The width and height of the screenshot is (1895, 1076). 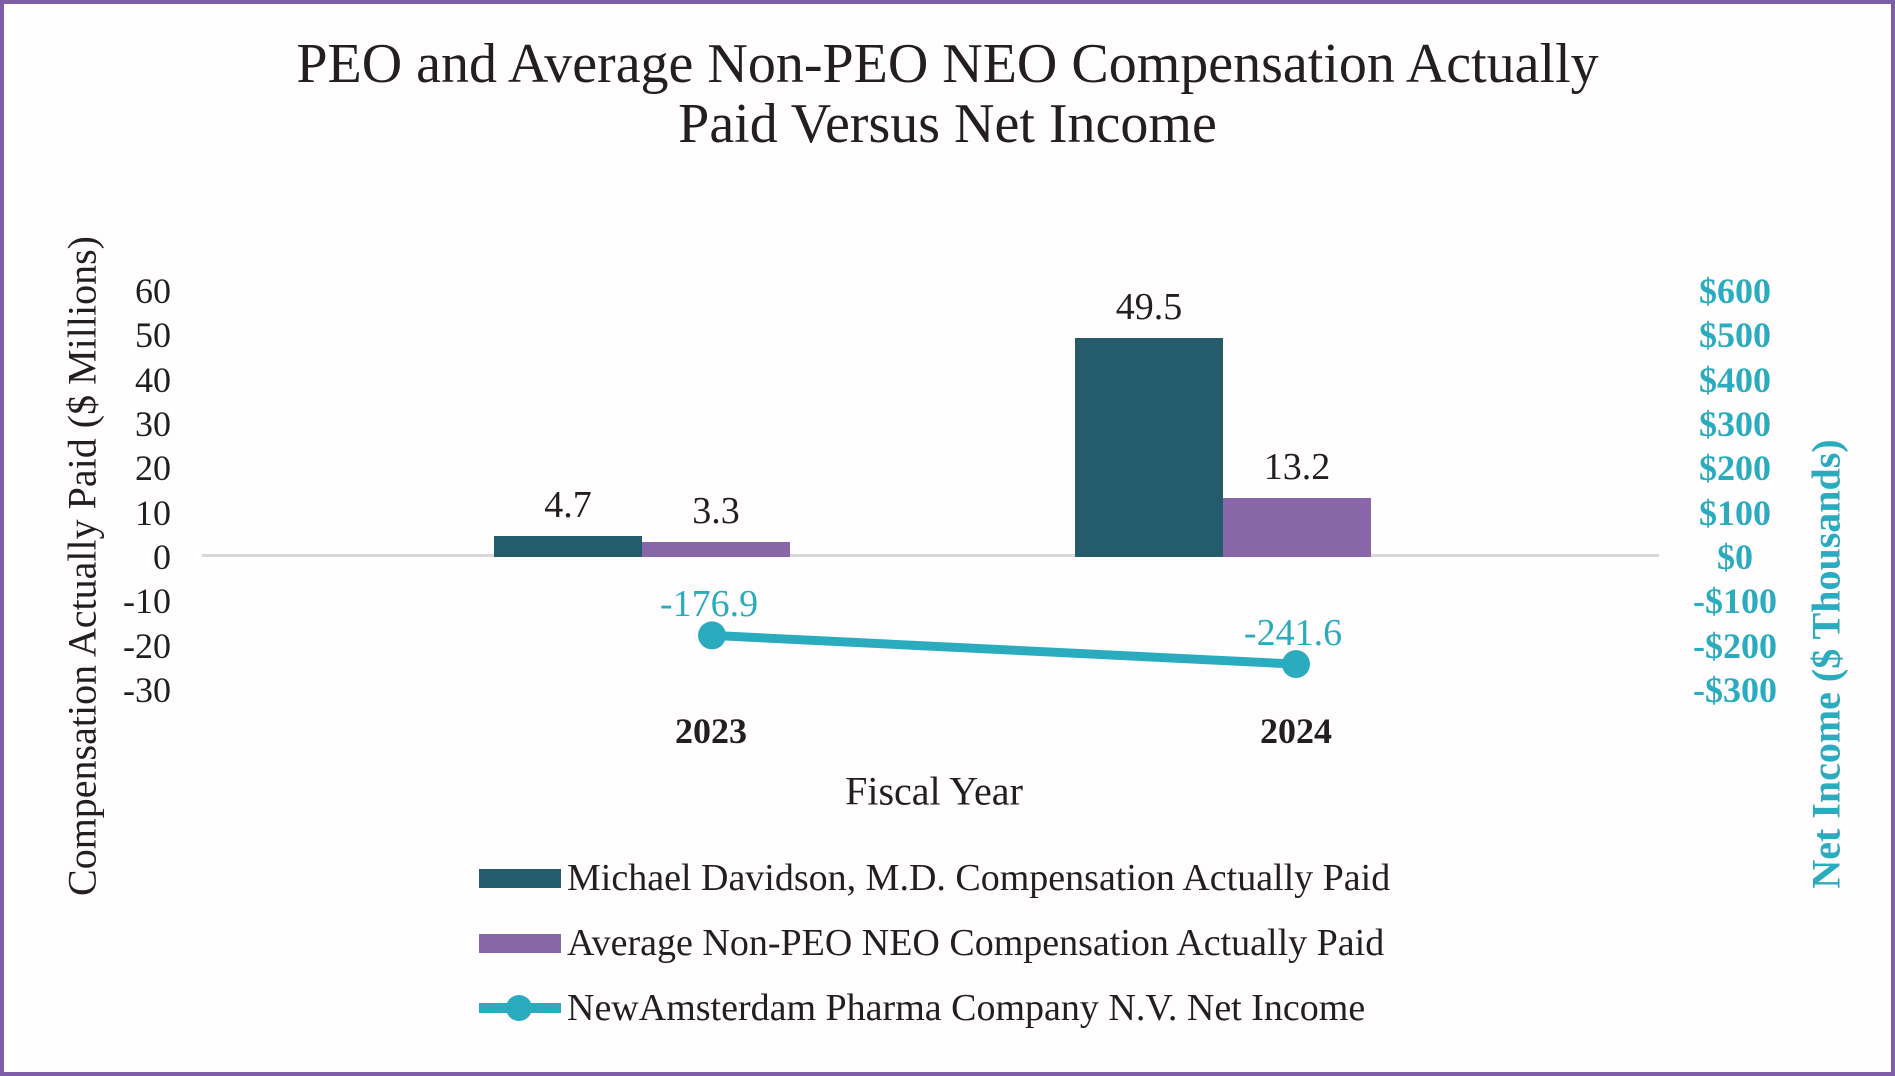 What do you see at coordinates (711, 731) in the screenshot?
I see `x-category-label-2023: 2023` at bounding box center [711, 731].